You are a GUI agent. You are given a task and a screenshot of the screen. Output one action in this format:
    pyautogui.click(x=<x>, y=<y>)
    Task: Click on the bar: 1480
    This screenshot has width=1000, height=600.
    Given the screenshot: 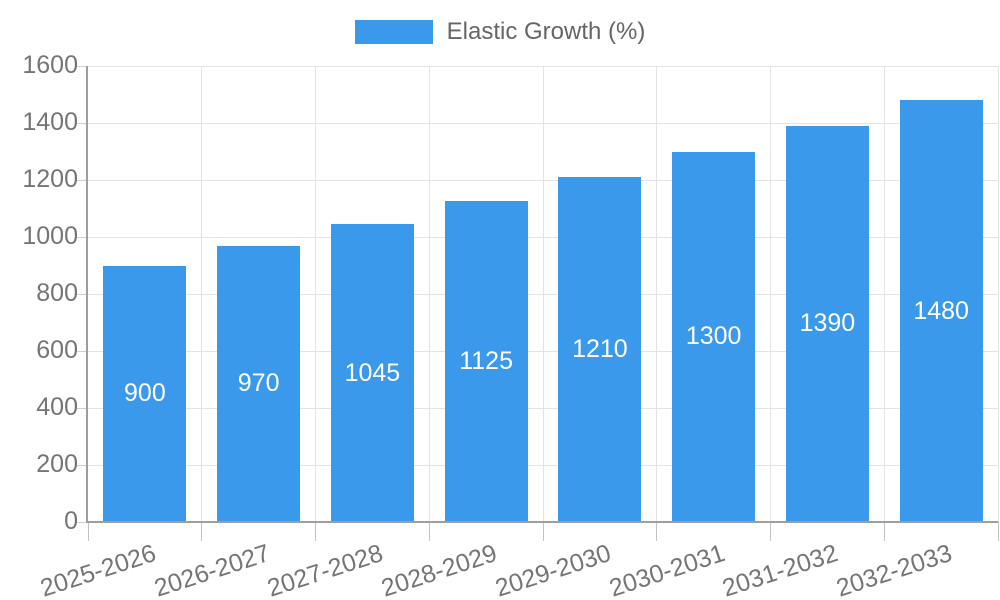 What is the action you would take?
    pyautogui.click(x=941, y=311)
    